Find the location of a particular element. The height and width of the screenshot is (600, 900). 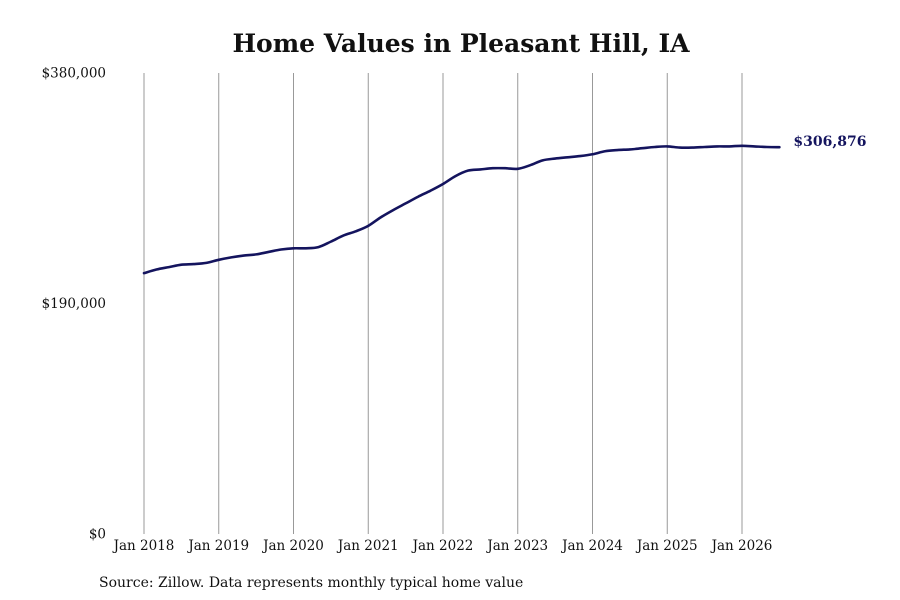

x-tick-label-0: Jan 2018 is located at coordinates (143, 546).